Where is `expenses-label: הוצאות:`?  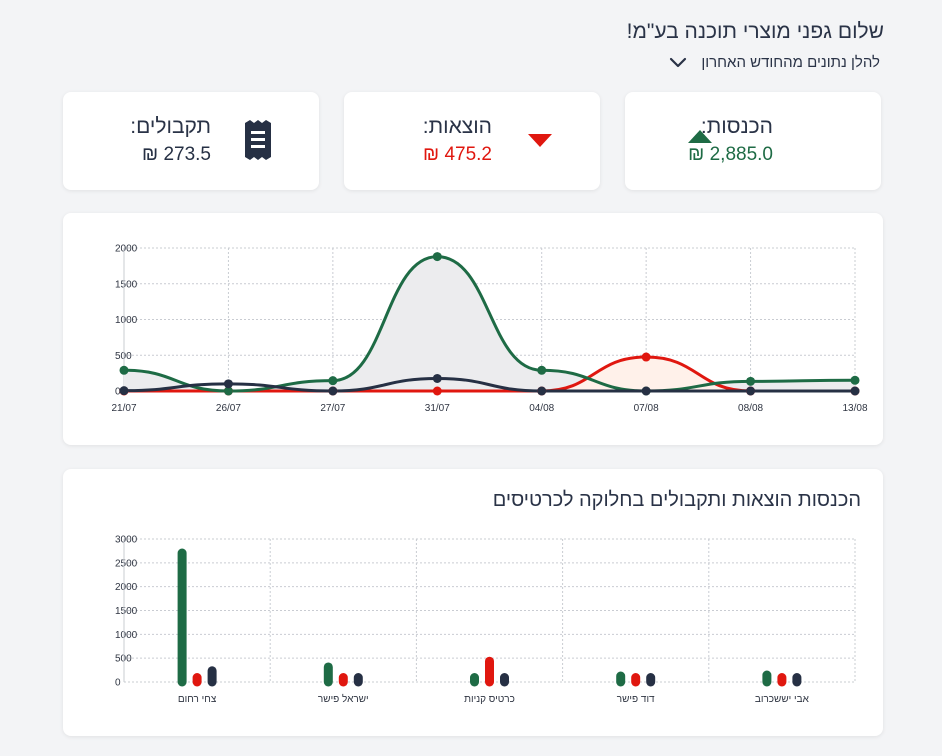
expenses-label: הוצאות: is located at coordinates (457, 126).